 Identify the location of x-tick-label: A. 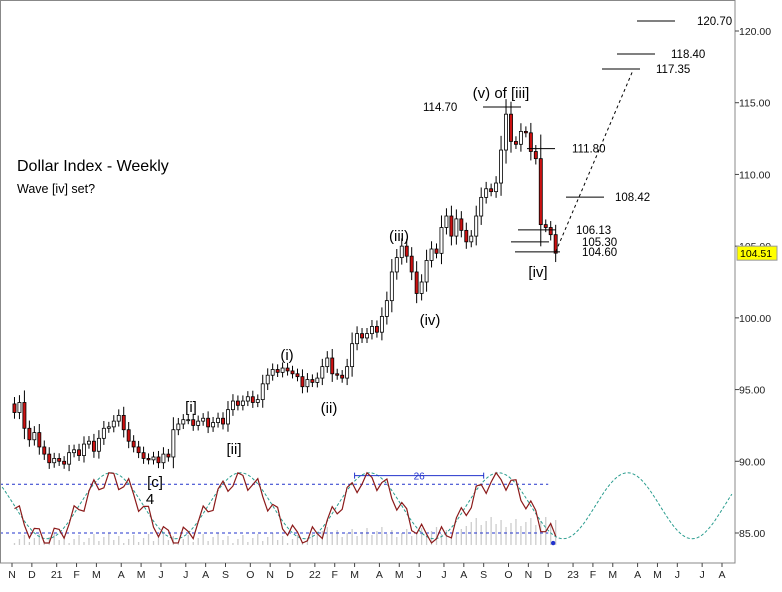
(205, 575).